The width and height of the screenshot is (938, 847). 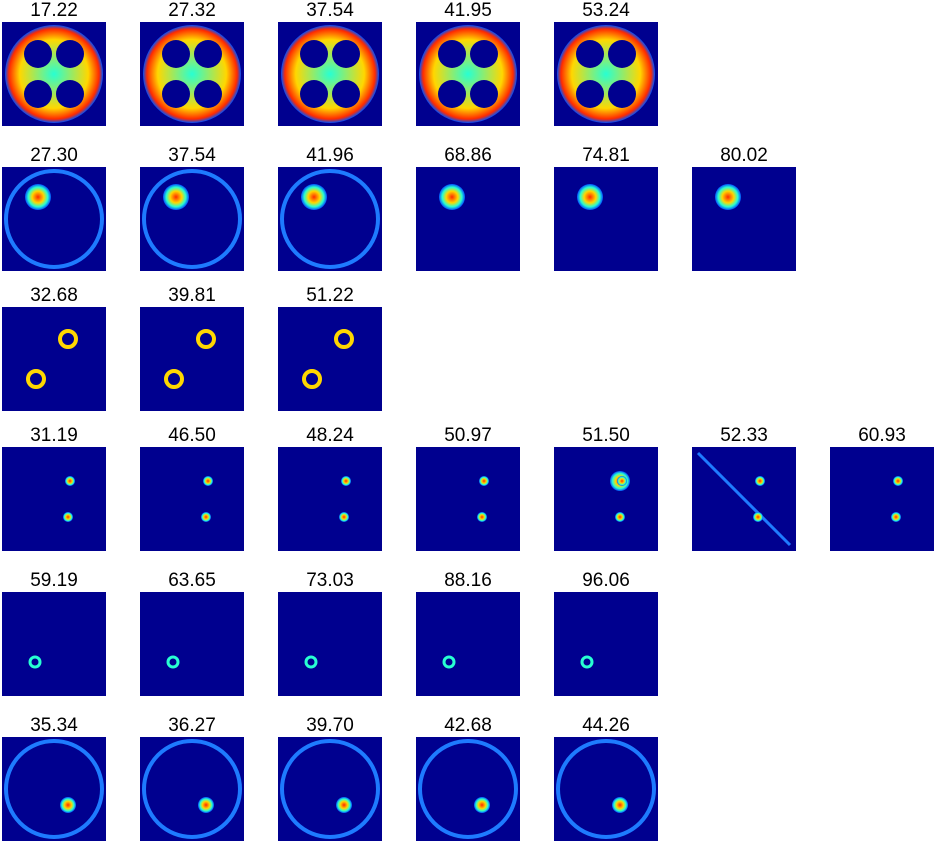 I want to click on tile-label: 41.96, so click(x=330, y=155).